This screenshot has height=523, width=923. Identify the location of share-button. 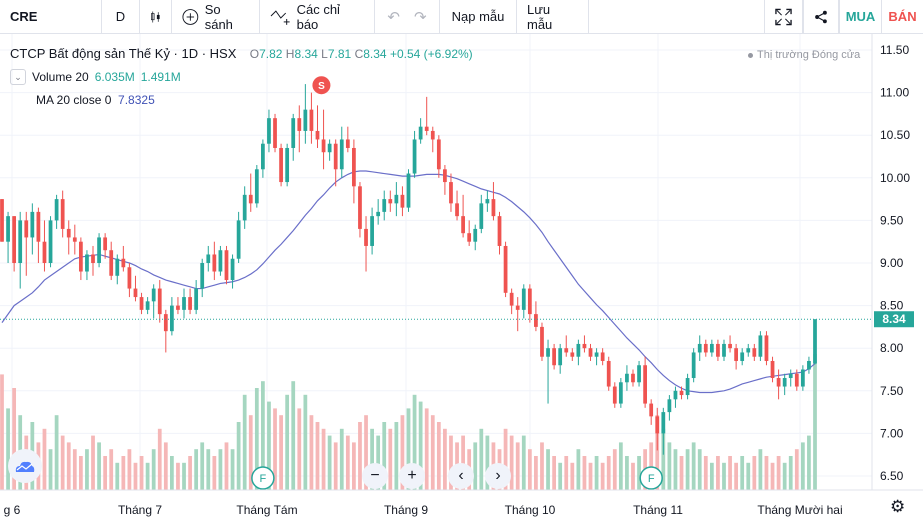
(821, 17).